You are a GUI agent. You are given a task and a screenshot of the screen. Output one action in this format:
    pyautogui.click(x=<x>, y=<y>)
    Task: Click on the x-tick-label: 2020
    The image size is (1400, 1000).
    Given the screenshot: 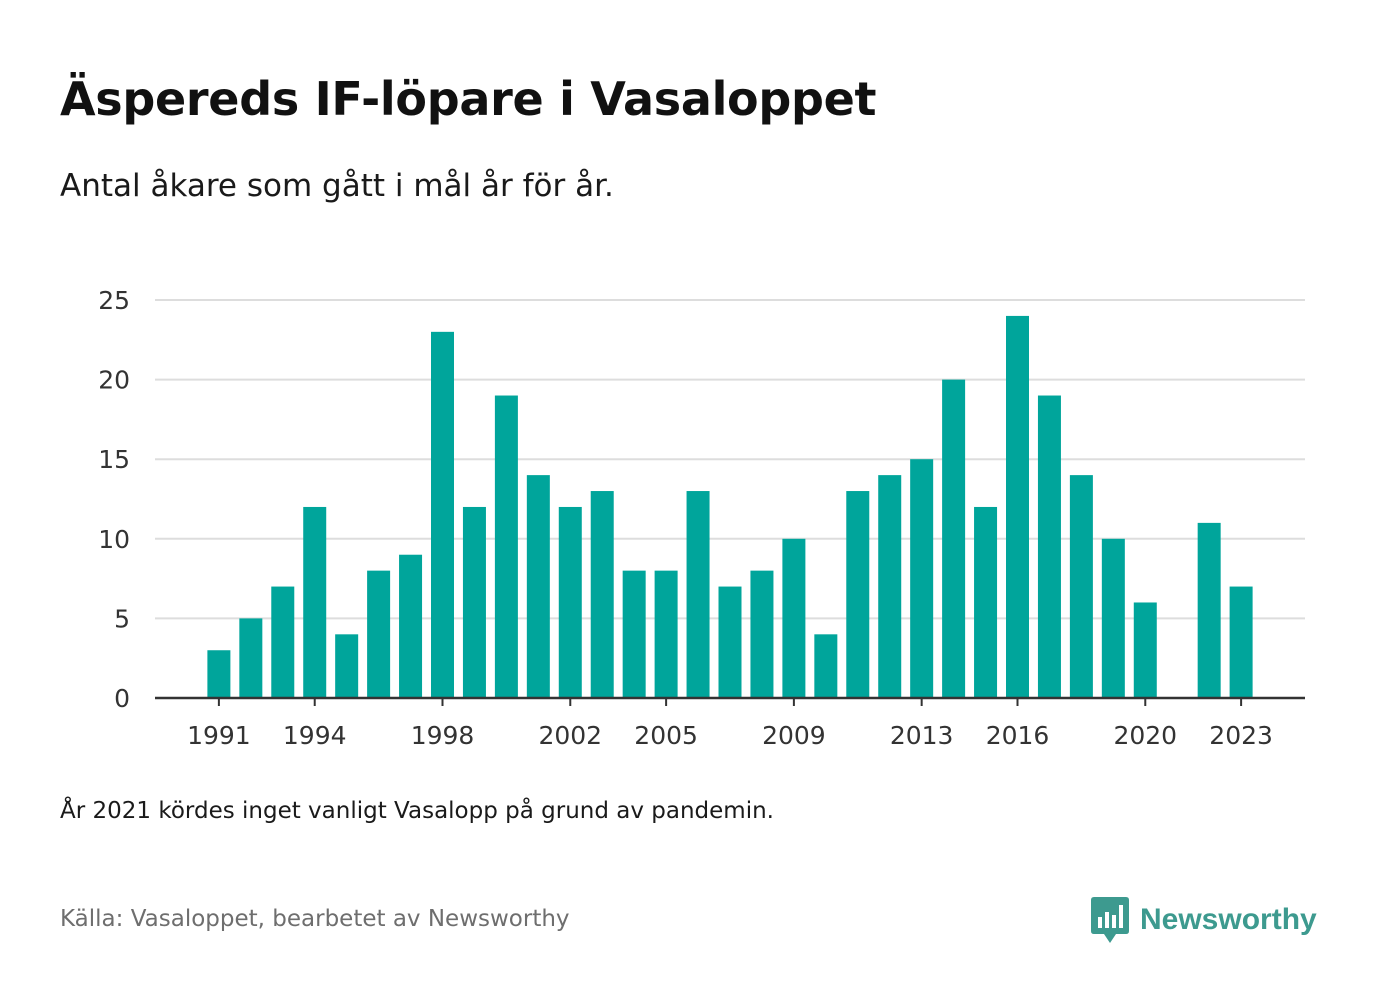 What is the action you would take?
    pyautogui.click(x=1145, y=735)
    